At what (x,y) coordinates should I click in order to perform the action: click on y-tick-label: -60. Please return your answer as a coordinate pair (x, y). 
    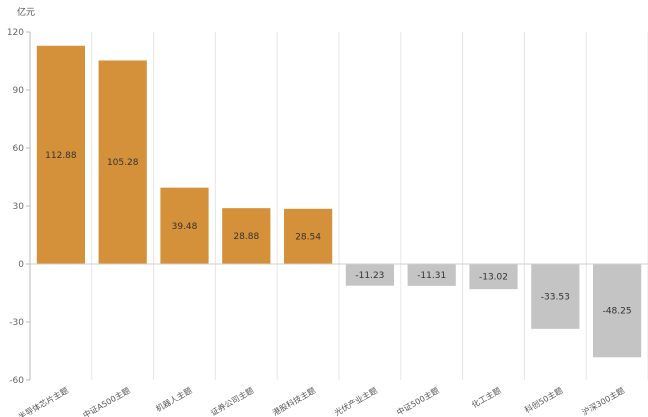
    Looking at the image, I should click on (16, 381).